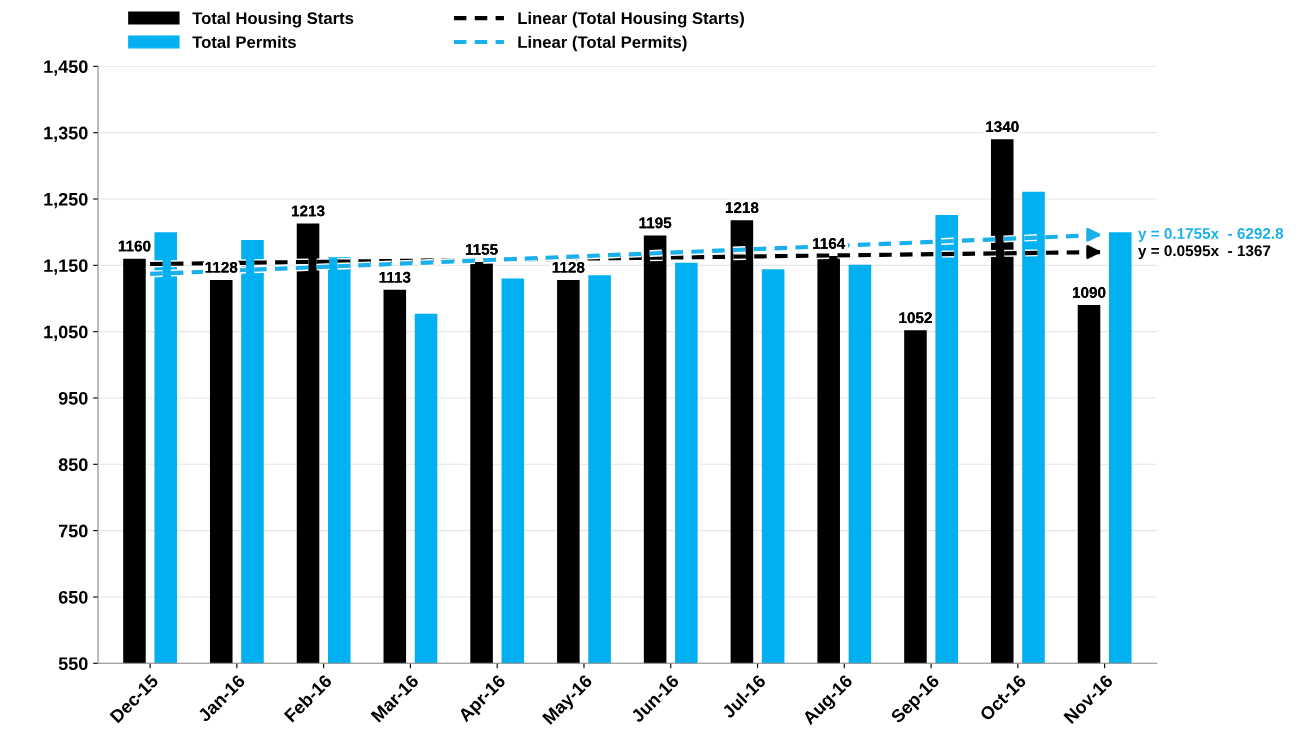 This screenshot has height=737, width=1307. What do you see at coordinates (1211, 235) in the screenshot?
I see `annotation: y = 0.1755x - 6292.8` at bounding box center [1211, 235].